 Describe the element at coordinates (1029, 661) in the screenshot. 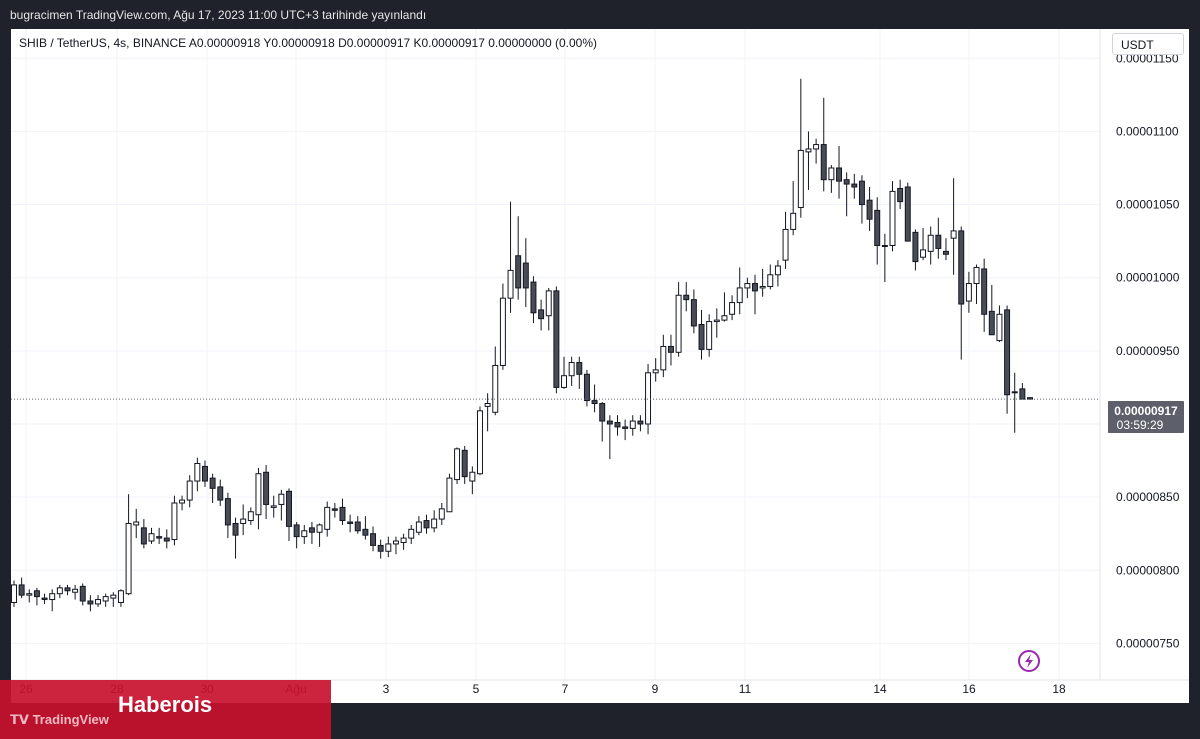

I see `lightning-icon` at that location.